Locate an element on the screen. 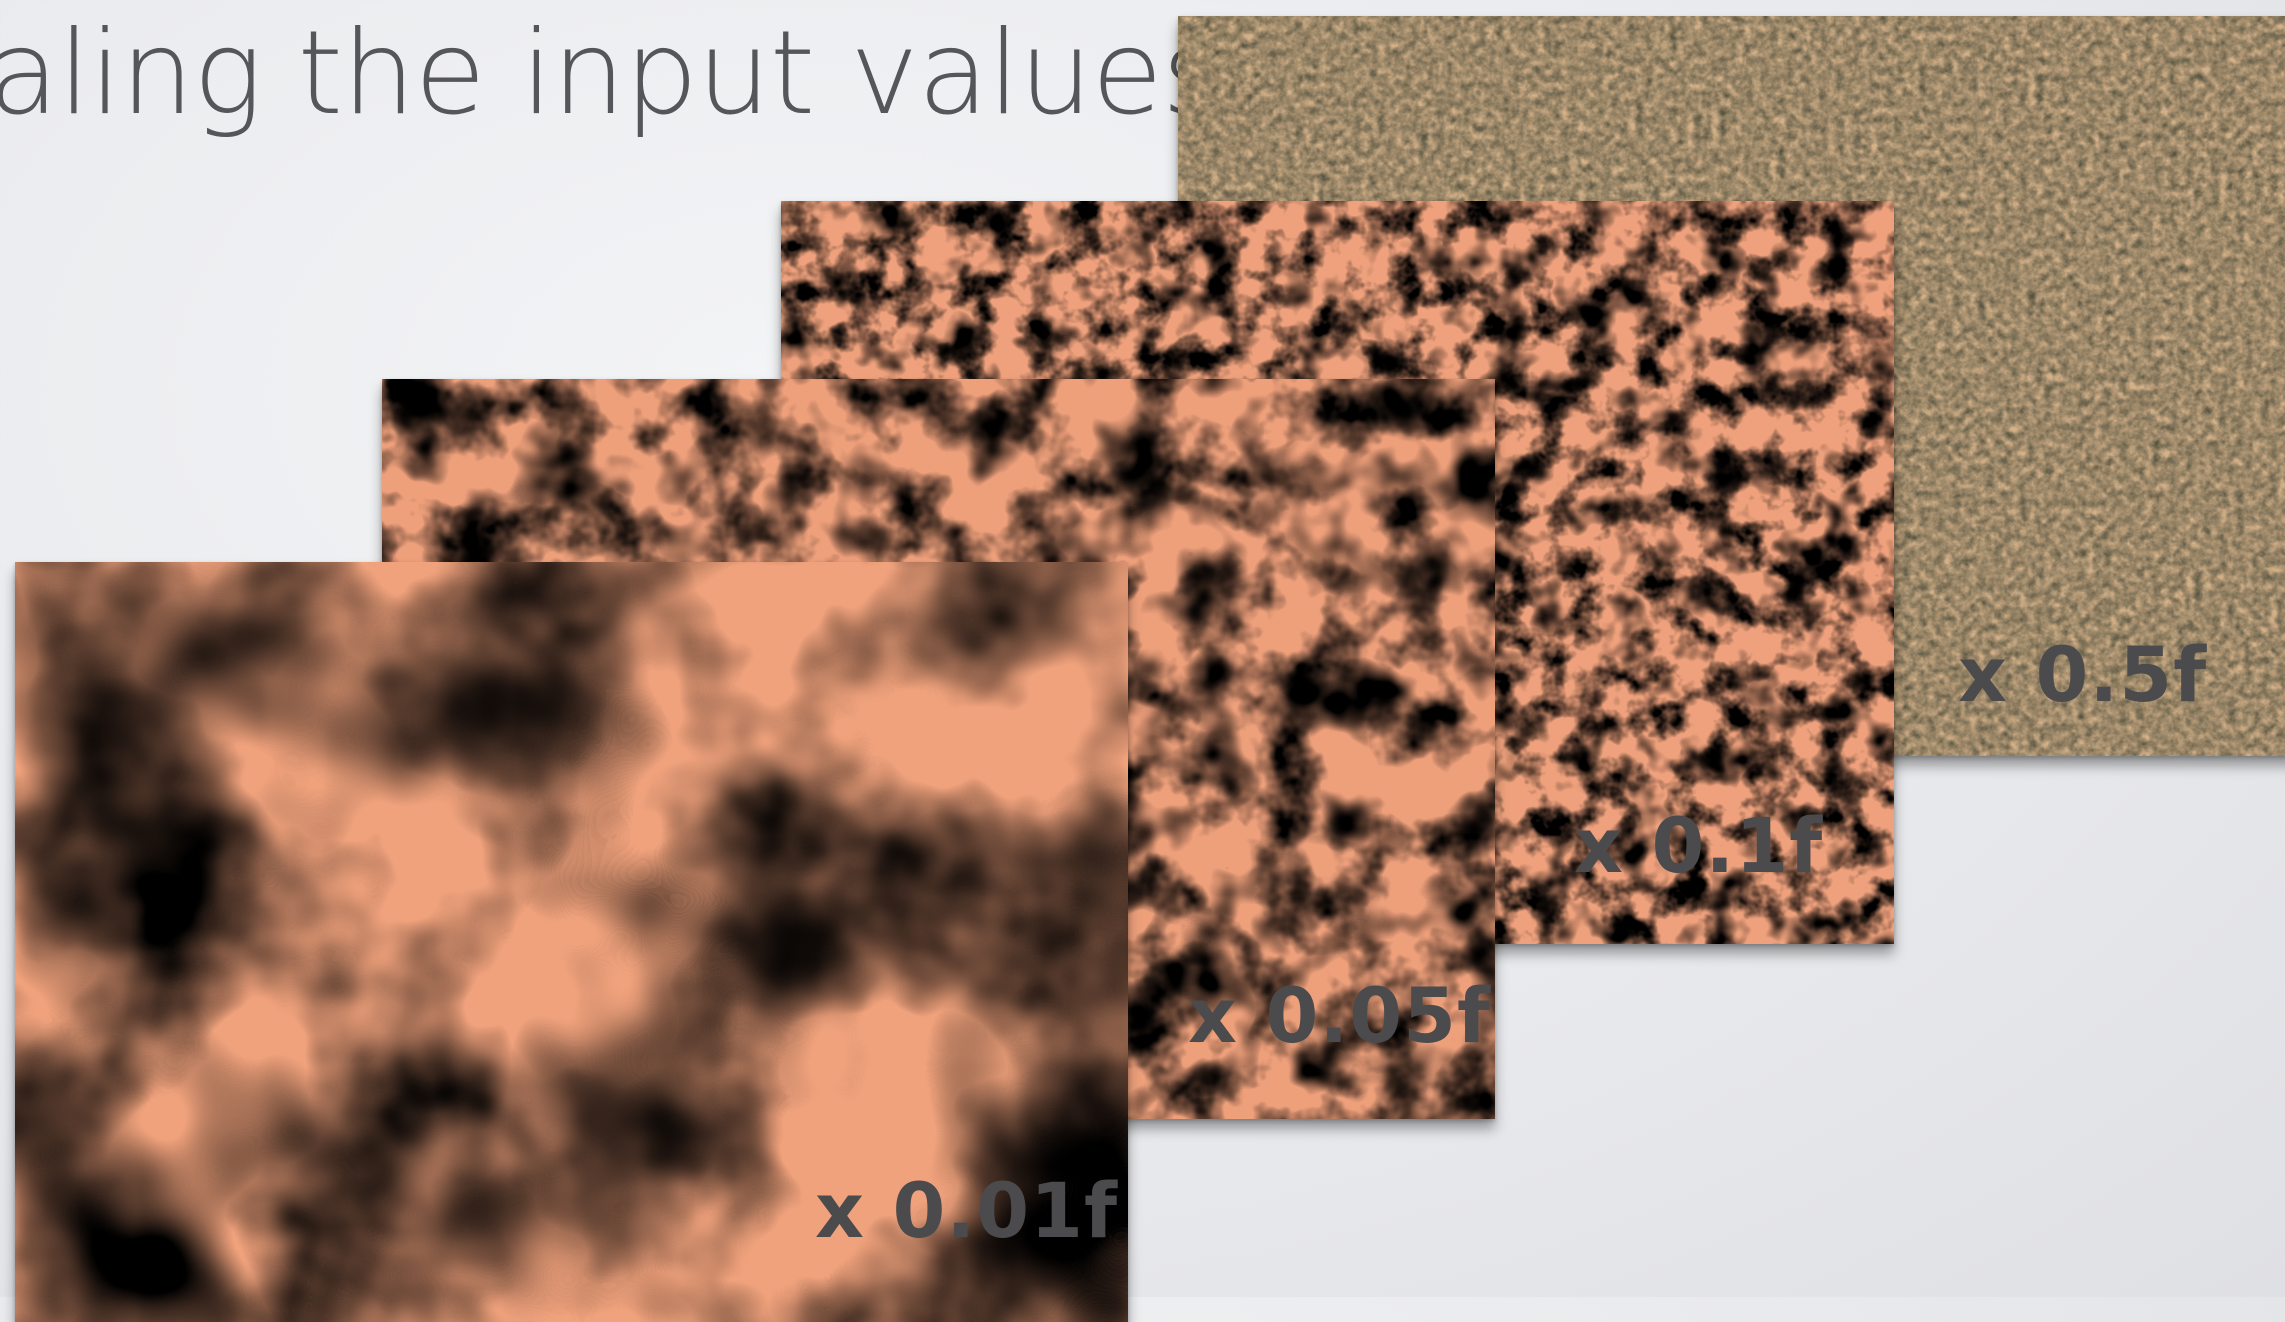  scale-label: x 0.01f is located at coordinates (967, 1210).